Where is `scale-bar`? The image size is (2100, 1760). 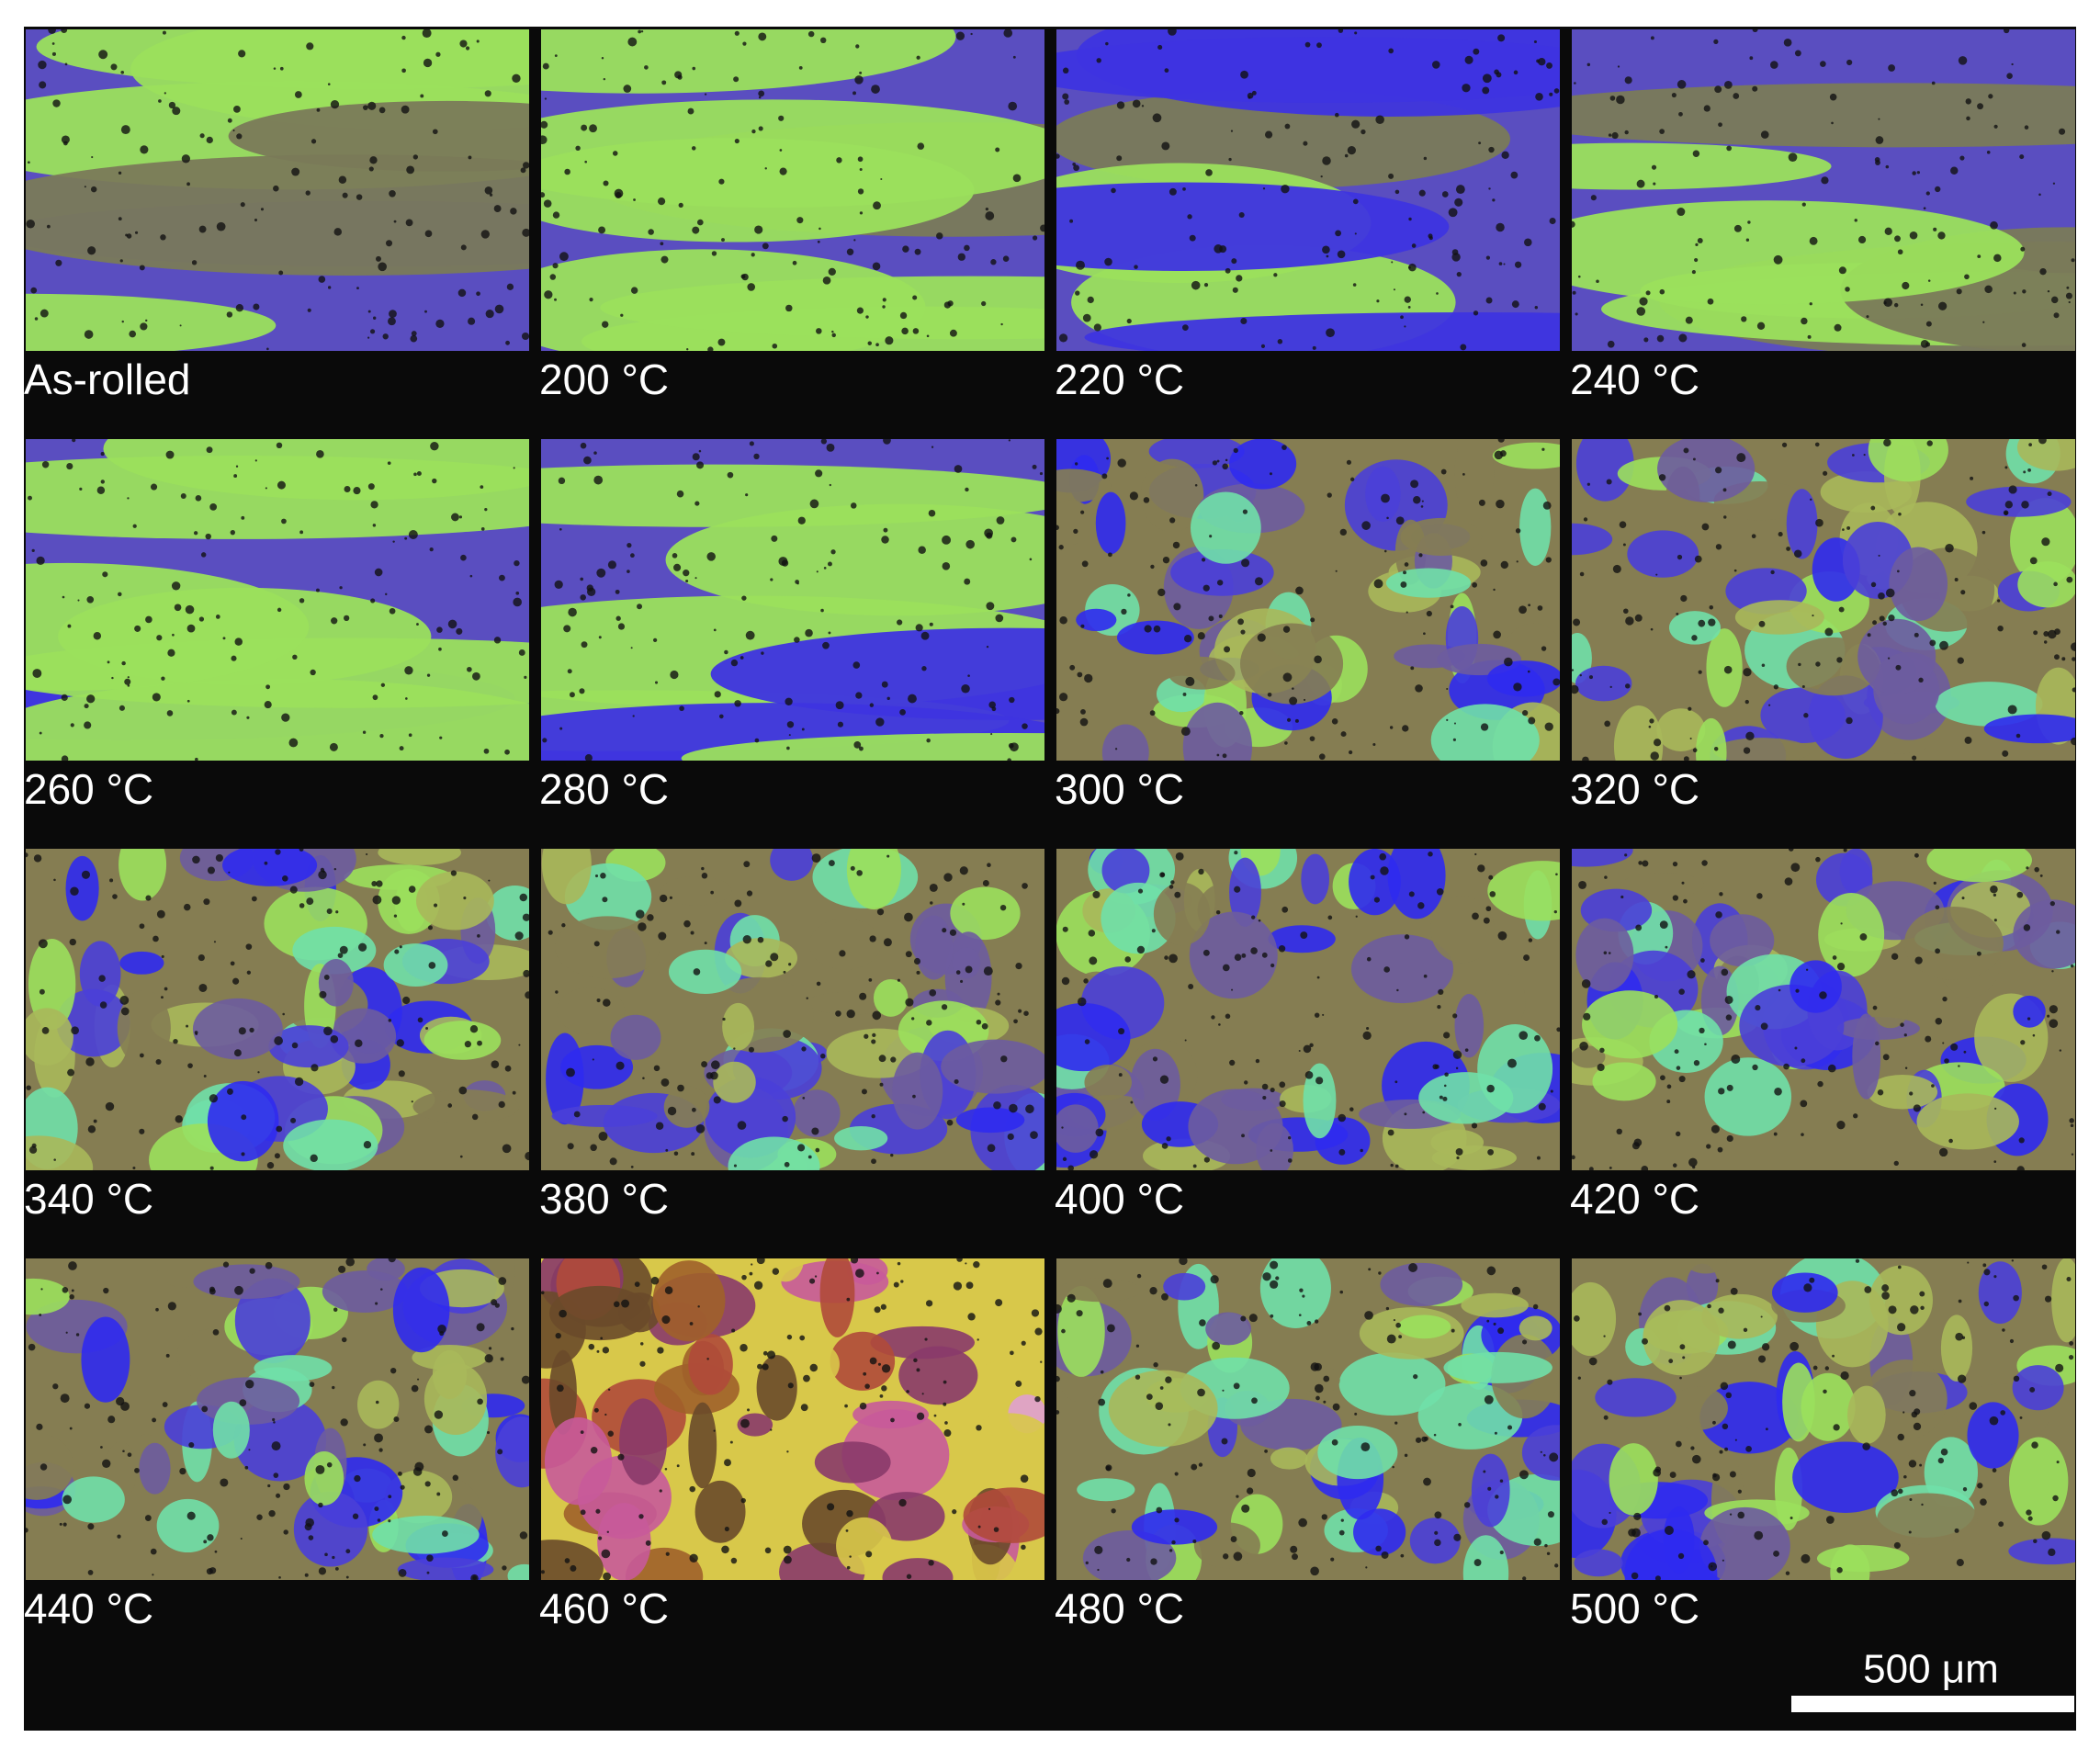
scale-bar is located at coordinates (1932, 1704).